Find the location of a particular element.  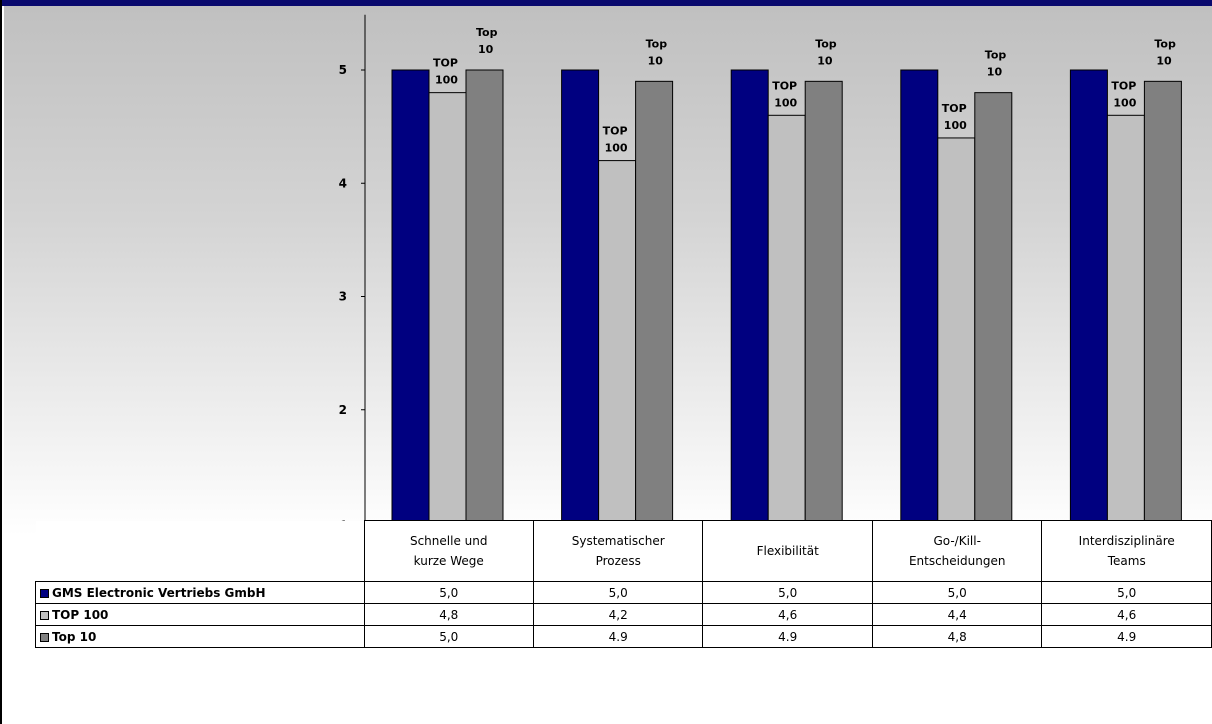

table-corner is located at coordinates (199, 551).